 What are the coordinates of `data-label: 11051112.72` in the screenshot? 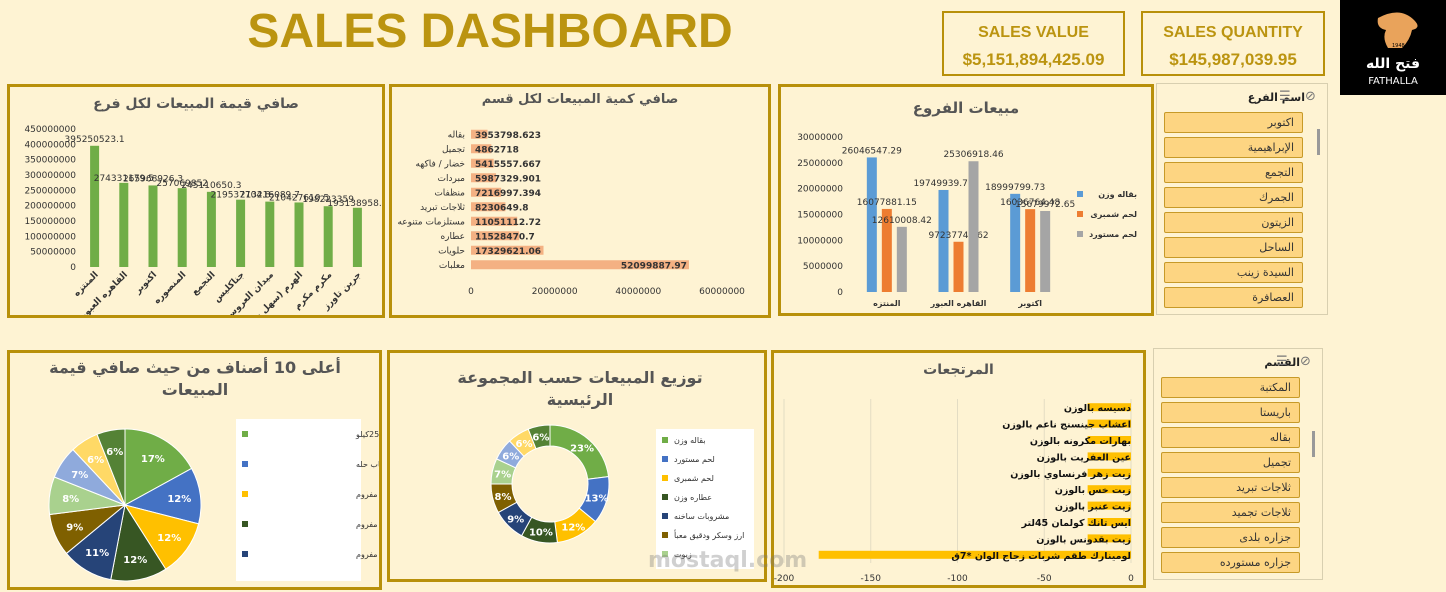 It's located at (508, 223).